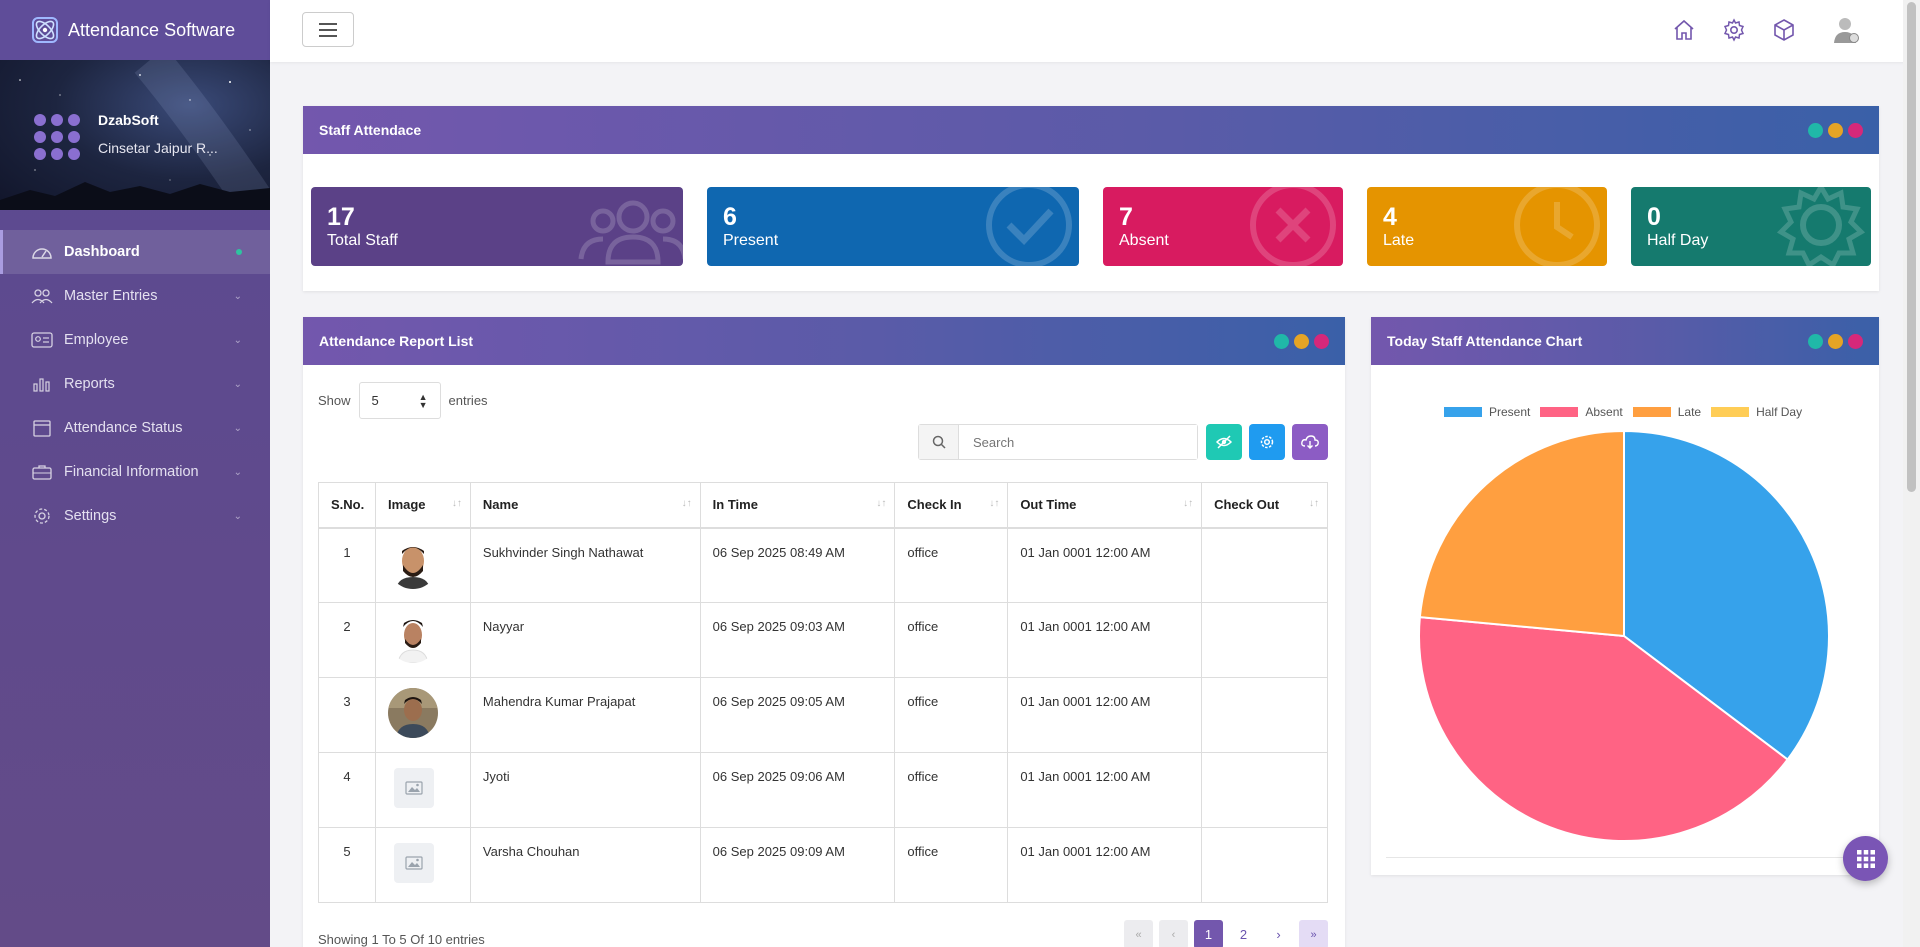  I want to click on stat-card-half-day: 0 Half Day, so click(1751, 226).